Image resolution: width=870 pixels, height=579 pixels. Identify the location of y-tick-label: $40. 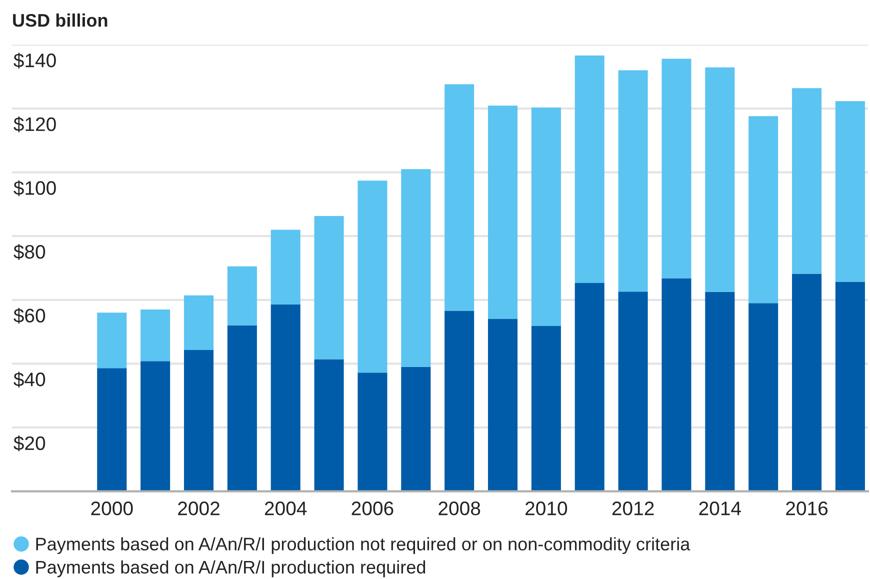
(30, 380).